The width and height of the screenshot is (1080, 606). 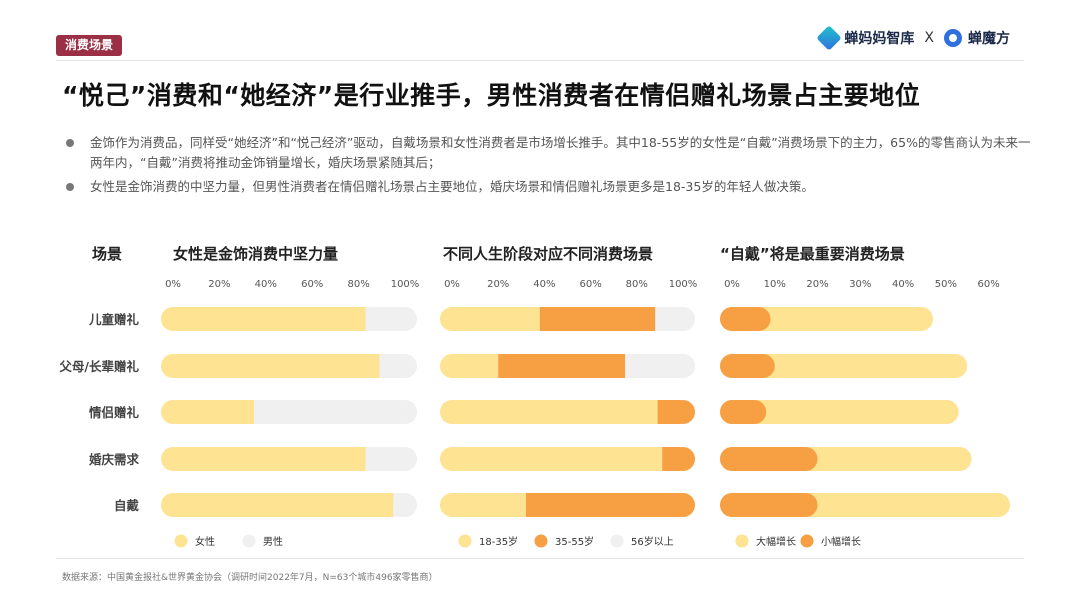 What do you see at coordinates (491, 95) in the screenshot?
I see `page-title: “悦己”消费和“她经济”是行业推手，男性消费者在情侣赠礼场景占主要地位` at bounding box center [491, 95].